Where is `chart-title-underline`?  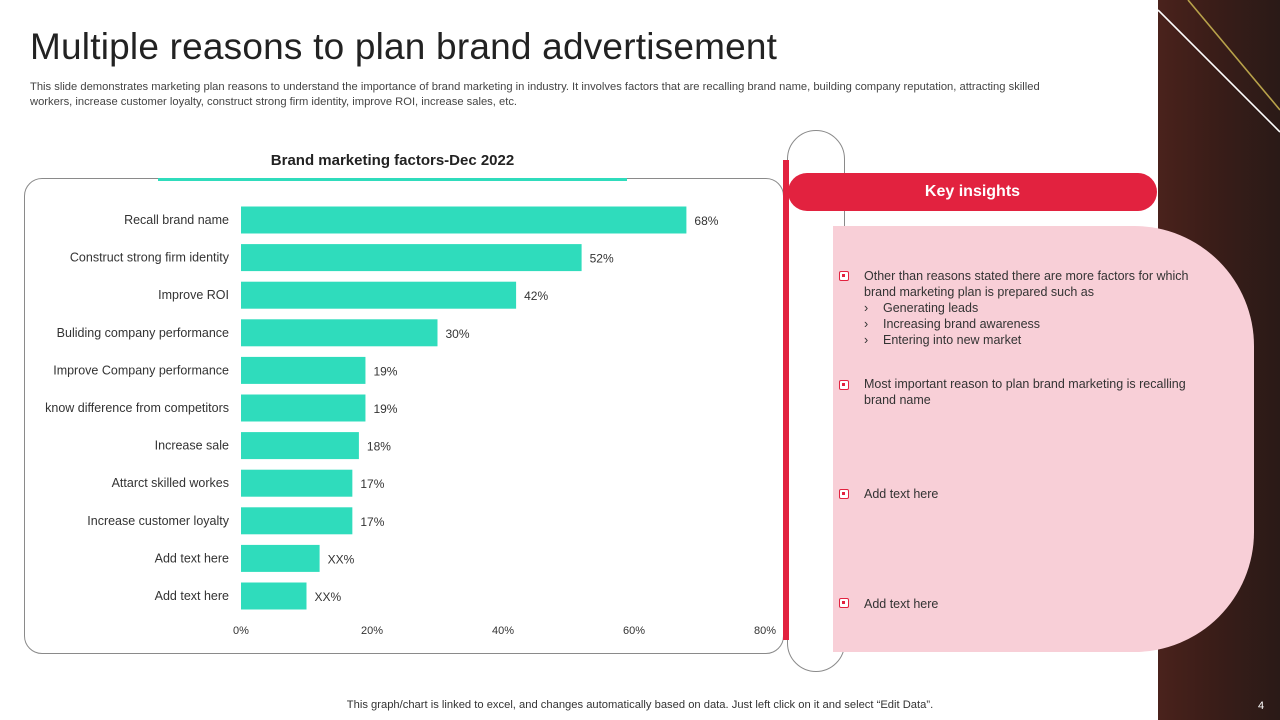
chart-title-underline is located at coordinates (392, 179).